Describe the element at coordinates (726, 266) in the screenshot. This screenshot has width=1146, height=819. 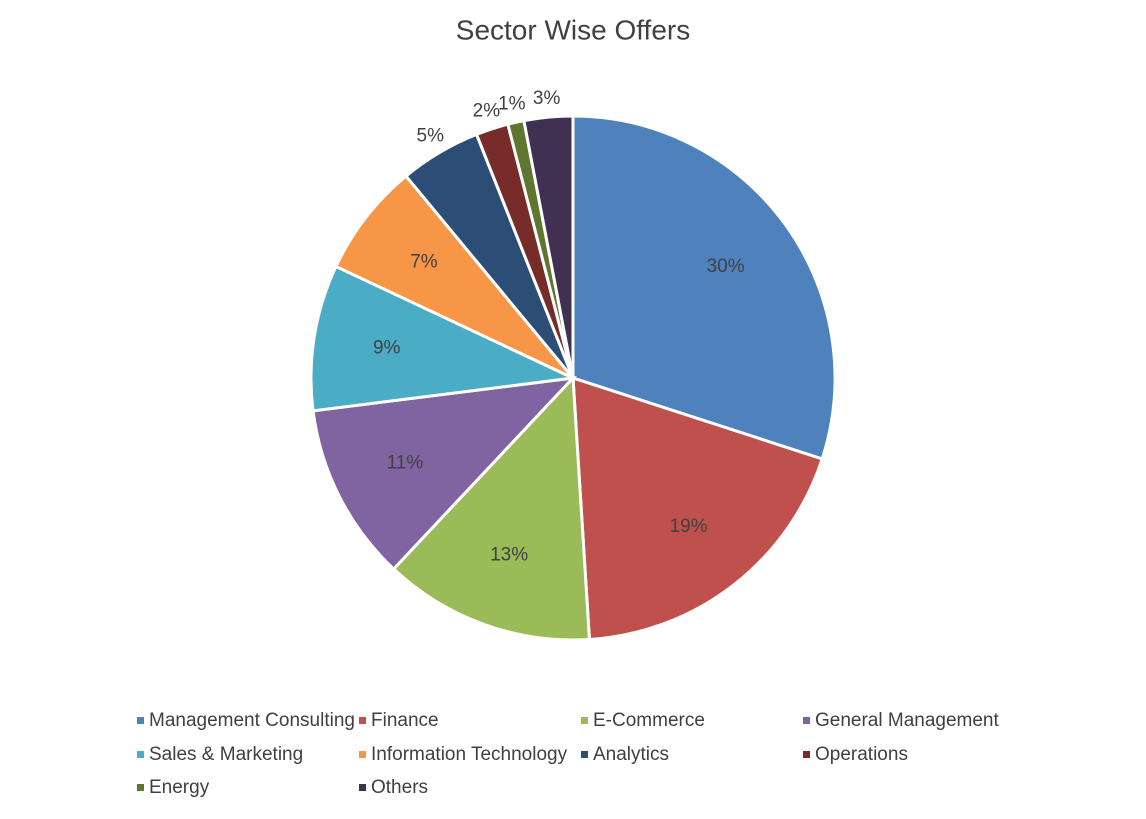
I see `data-label: 30%` at that location.